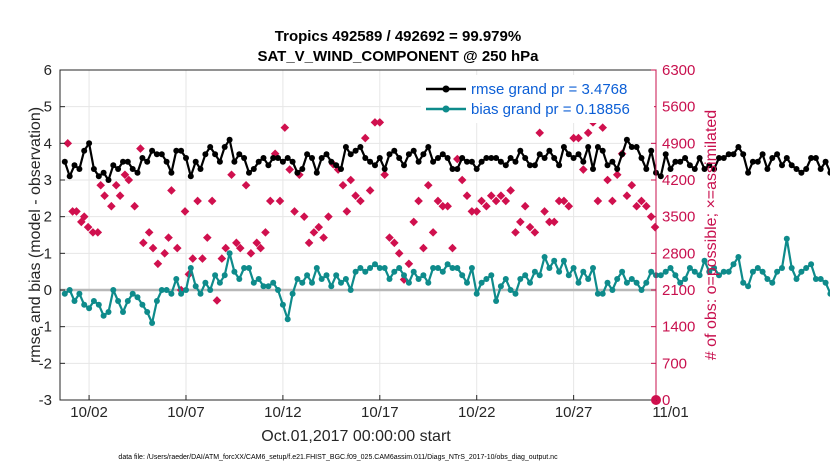  Describe the element at coordinates (398, 36) in the screenshot. I see `chart-title: Tropics 492589 / 492692 = 99.979%` at that location.